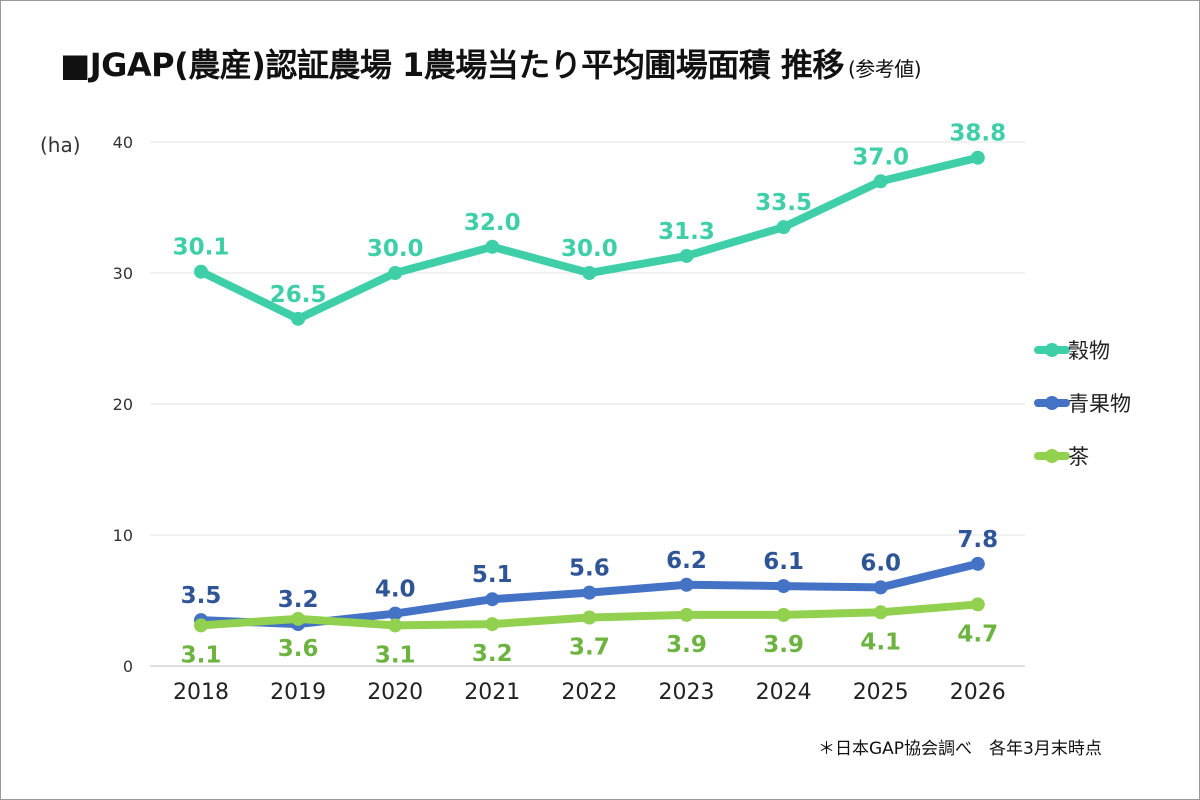 The width and height of the screenshot is (1200, 800). I want to click on data-label: 30.1, so click(201, 248).